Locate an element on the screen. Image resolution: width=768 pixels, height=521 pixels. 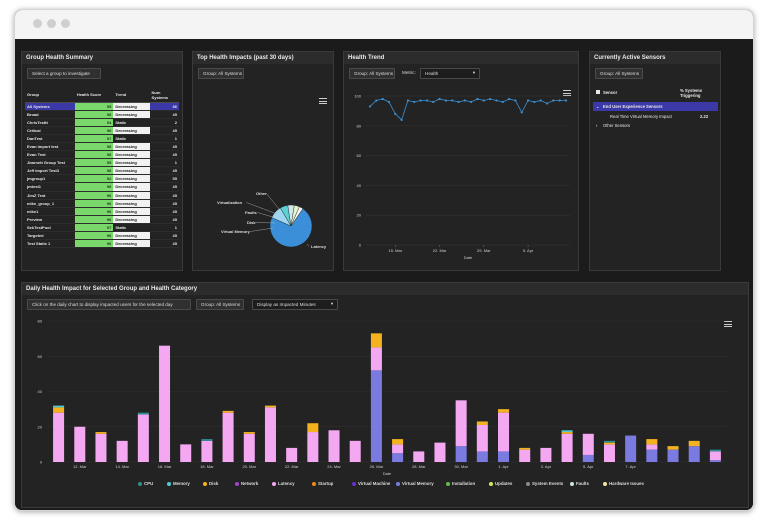
select-all-checkbox is located at coordinates (598, 92).